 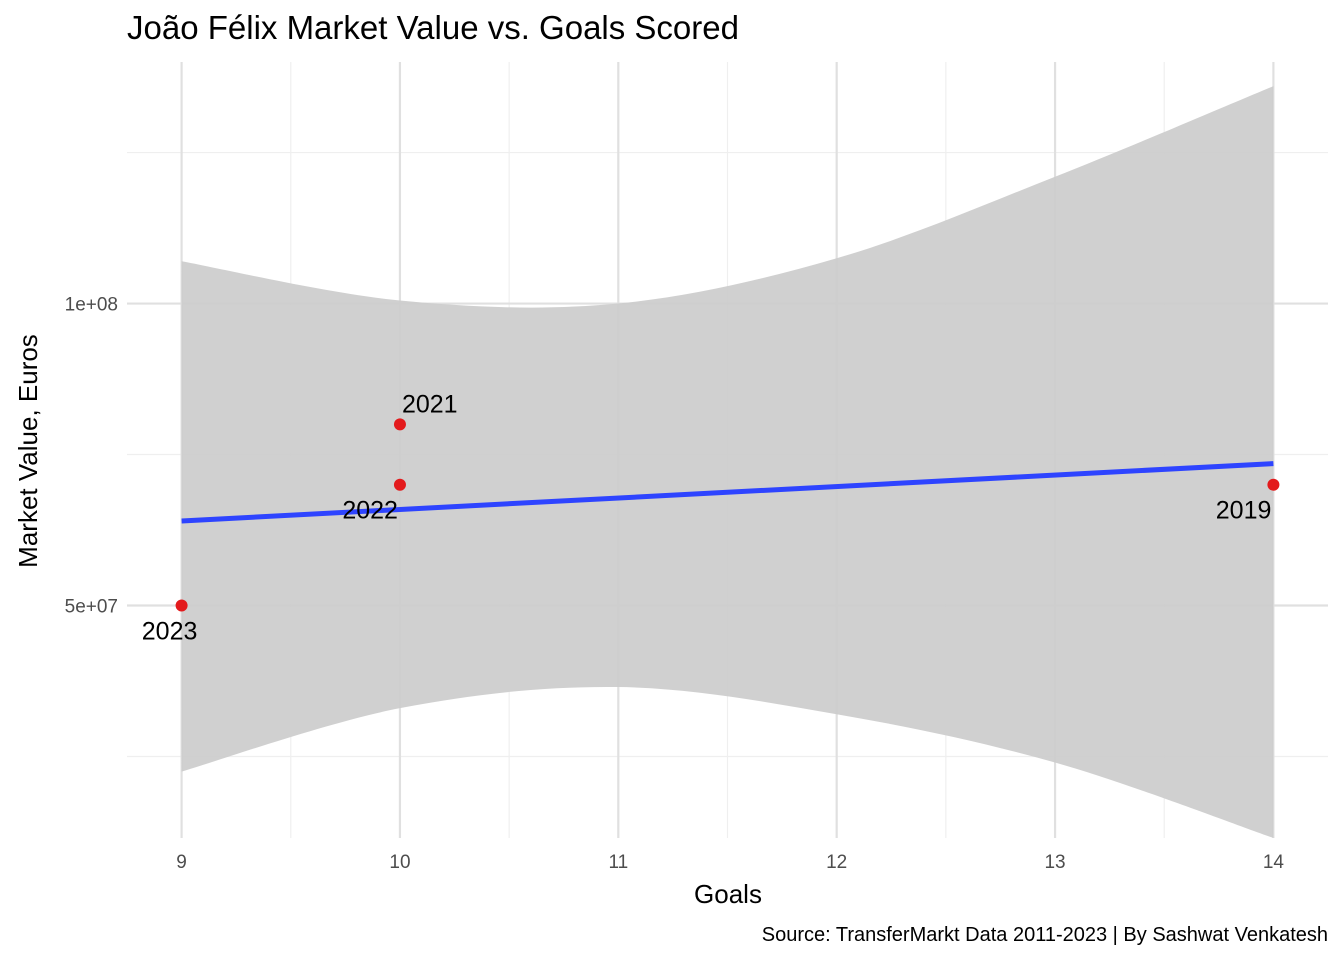 What do you see at coordinates (1244, 511) in the screenshot?
I see `point-label: 2019` at bounding box center [1244, 511].